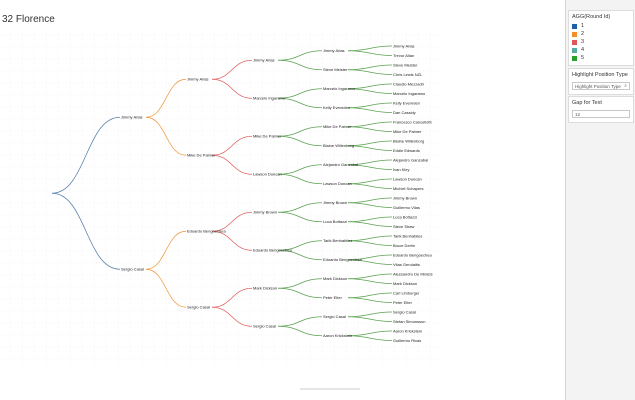 Image resolution: width=635 pixels, height=400 pixels. What do you see at coordinates (28, 19) in the screenshot?
I see `page-title: 32 Florence` at bounding box center [28, 19].